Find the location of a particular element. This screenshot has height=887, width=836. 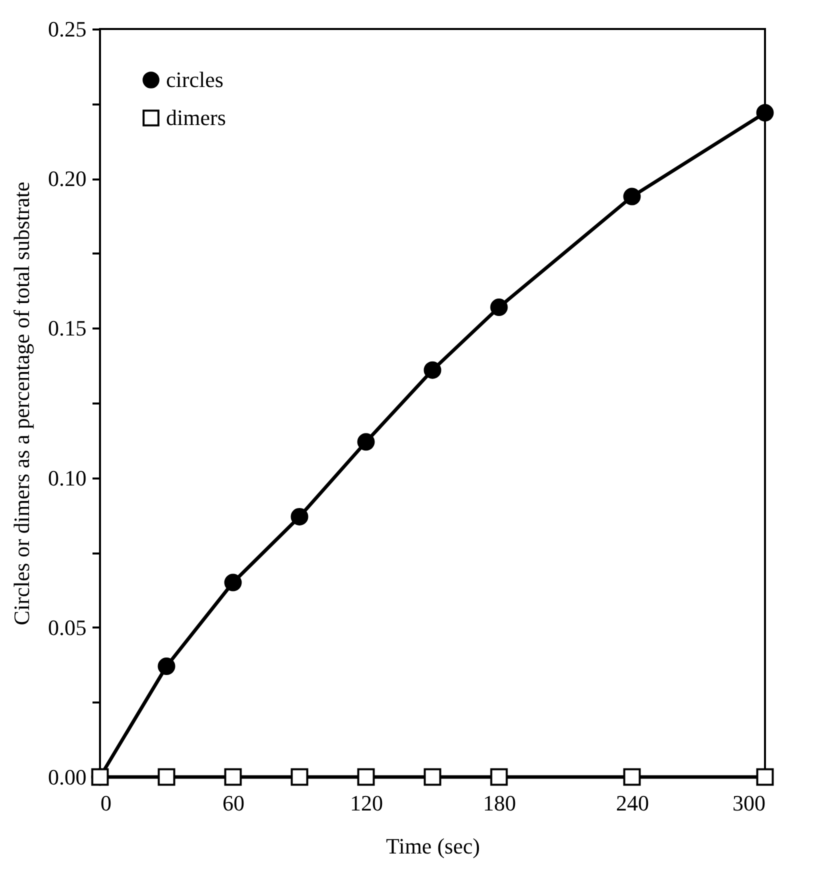

x-axis-title: Time (sec) is located at coordinates (433, 846).